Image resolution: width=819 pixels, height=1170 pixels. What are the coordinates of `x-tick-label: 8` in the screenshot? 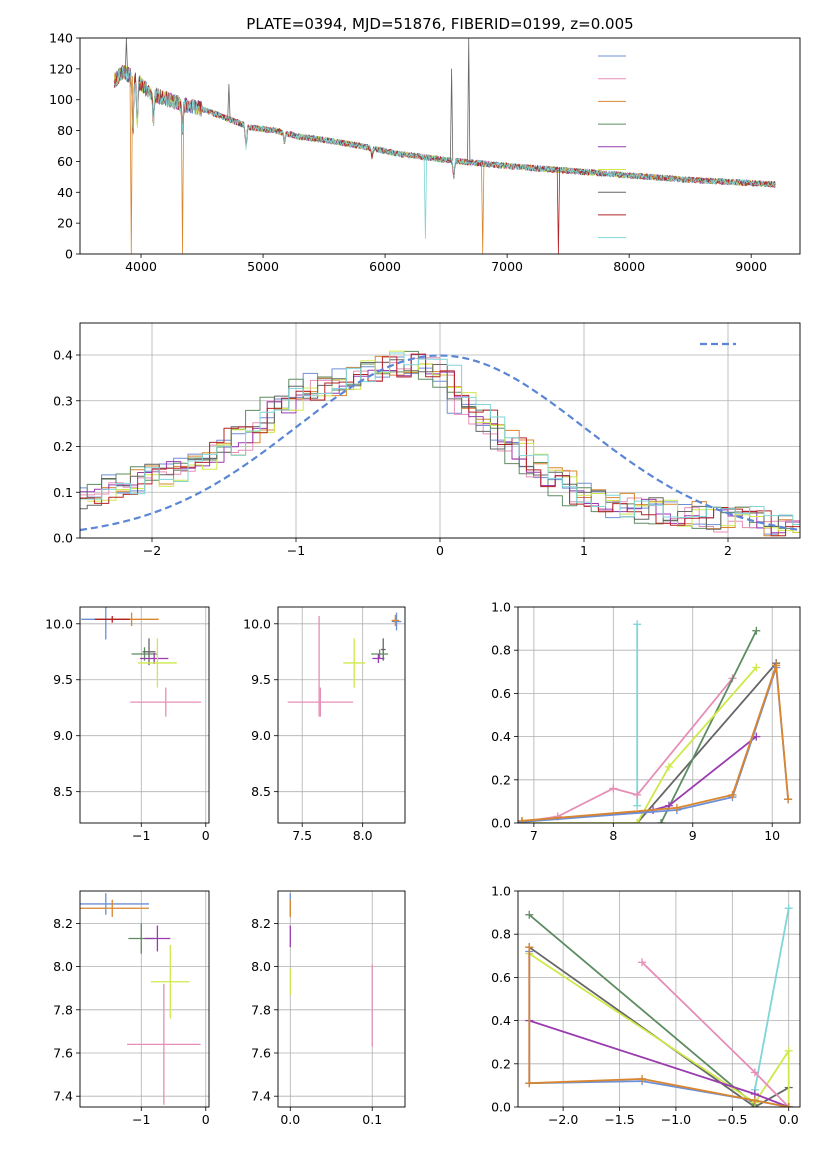 It's located at (613, 835).